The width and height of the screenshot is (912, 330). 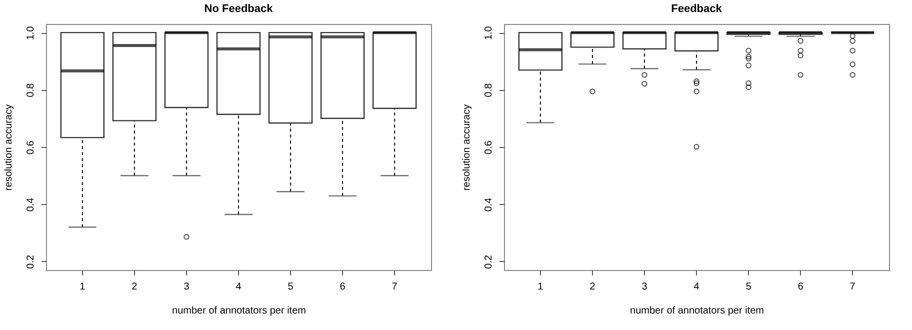 I want to click on chart-title: Feedback, so click(x=697, y=9).